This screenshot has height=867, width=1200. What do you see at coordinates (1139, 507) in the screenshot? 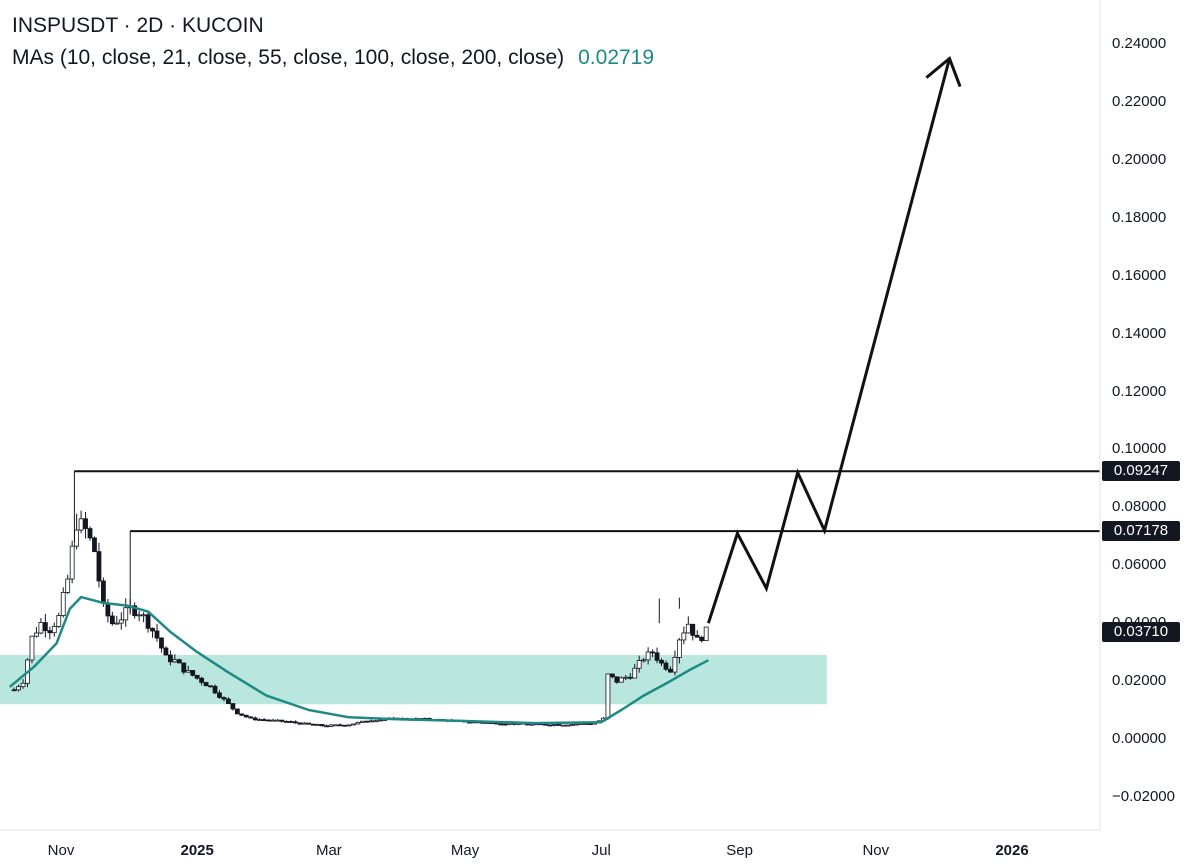
I see `y-tick-label: 0.08000` at bounding box center [1139, 507].